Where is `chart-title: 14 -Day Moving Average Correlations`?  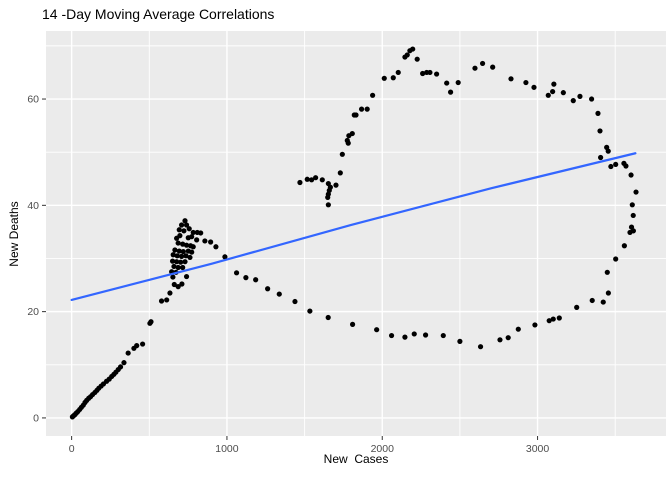 chart-title: 14 -Day Moving Average Correlations is located at coordinates (158, 14).